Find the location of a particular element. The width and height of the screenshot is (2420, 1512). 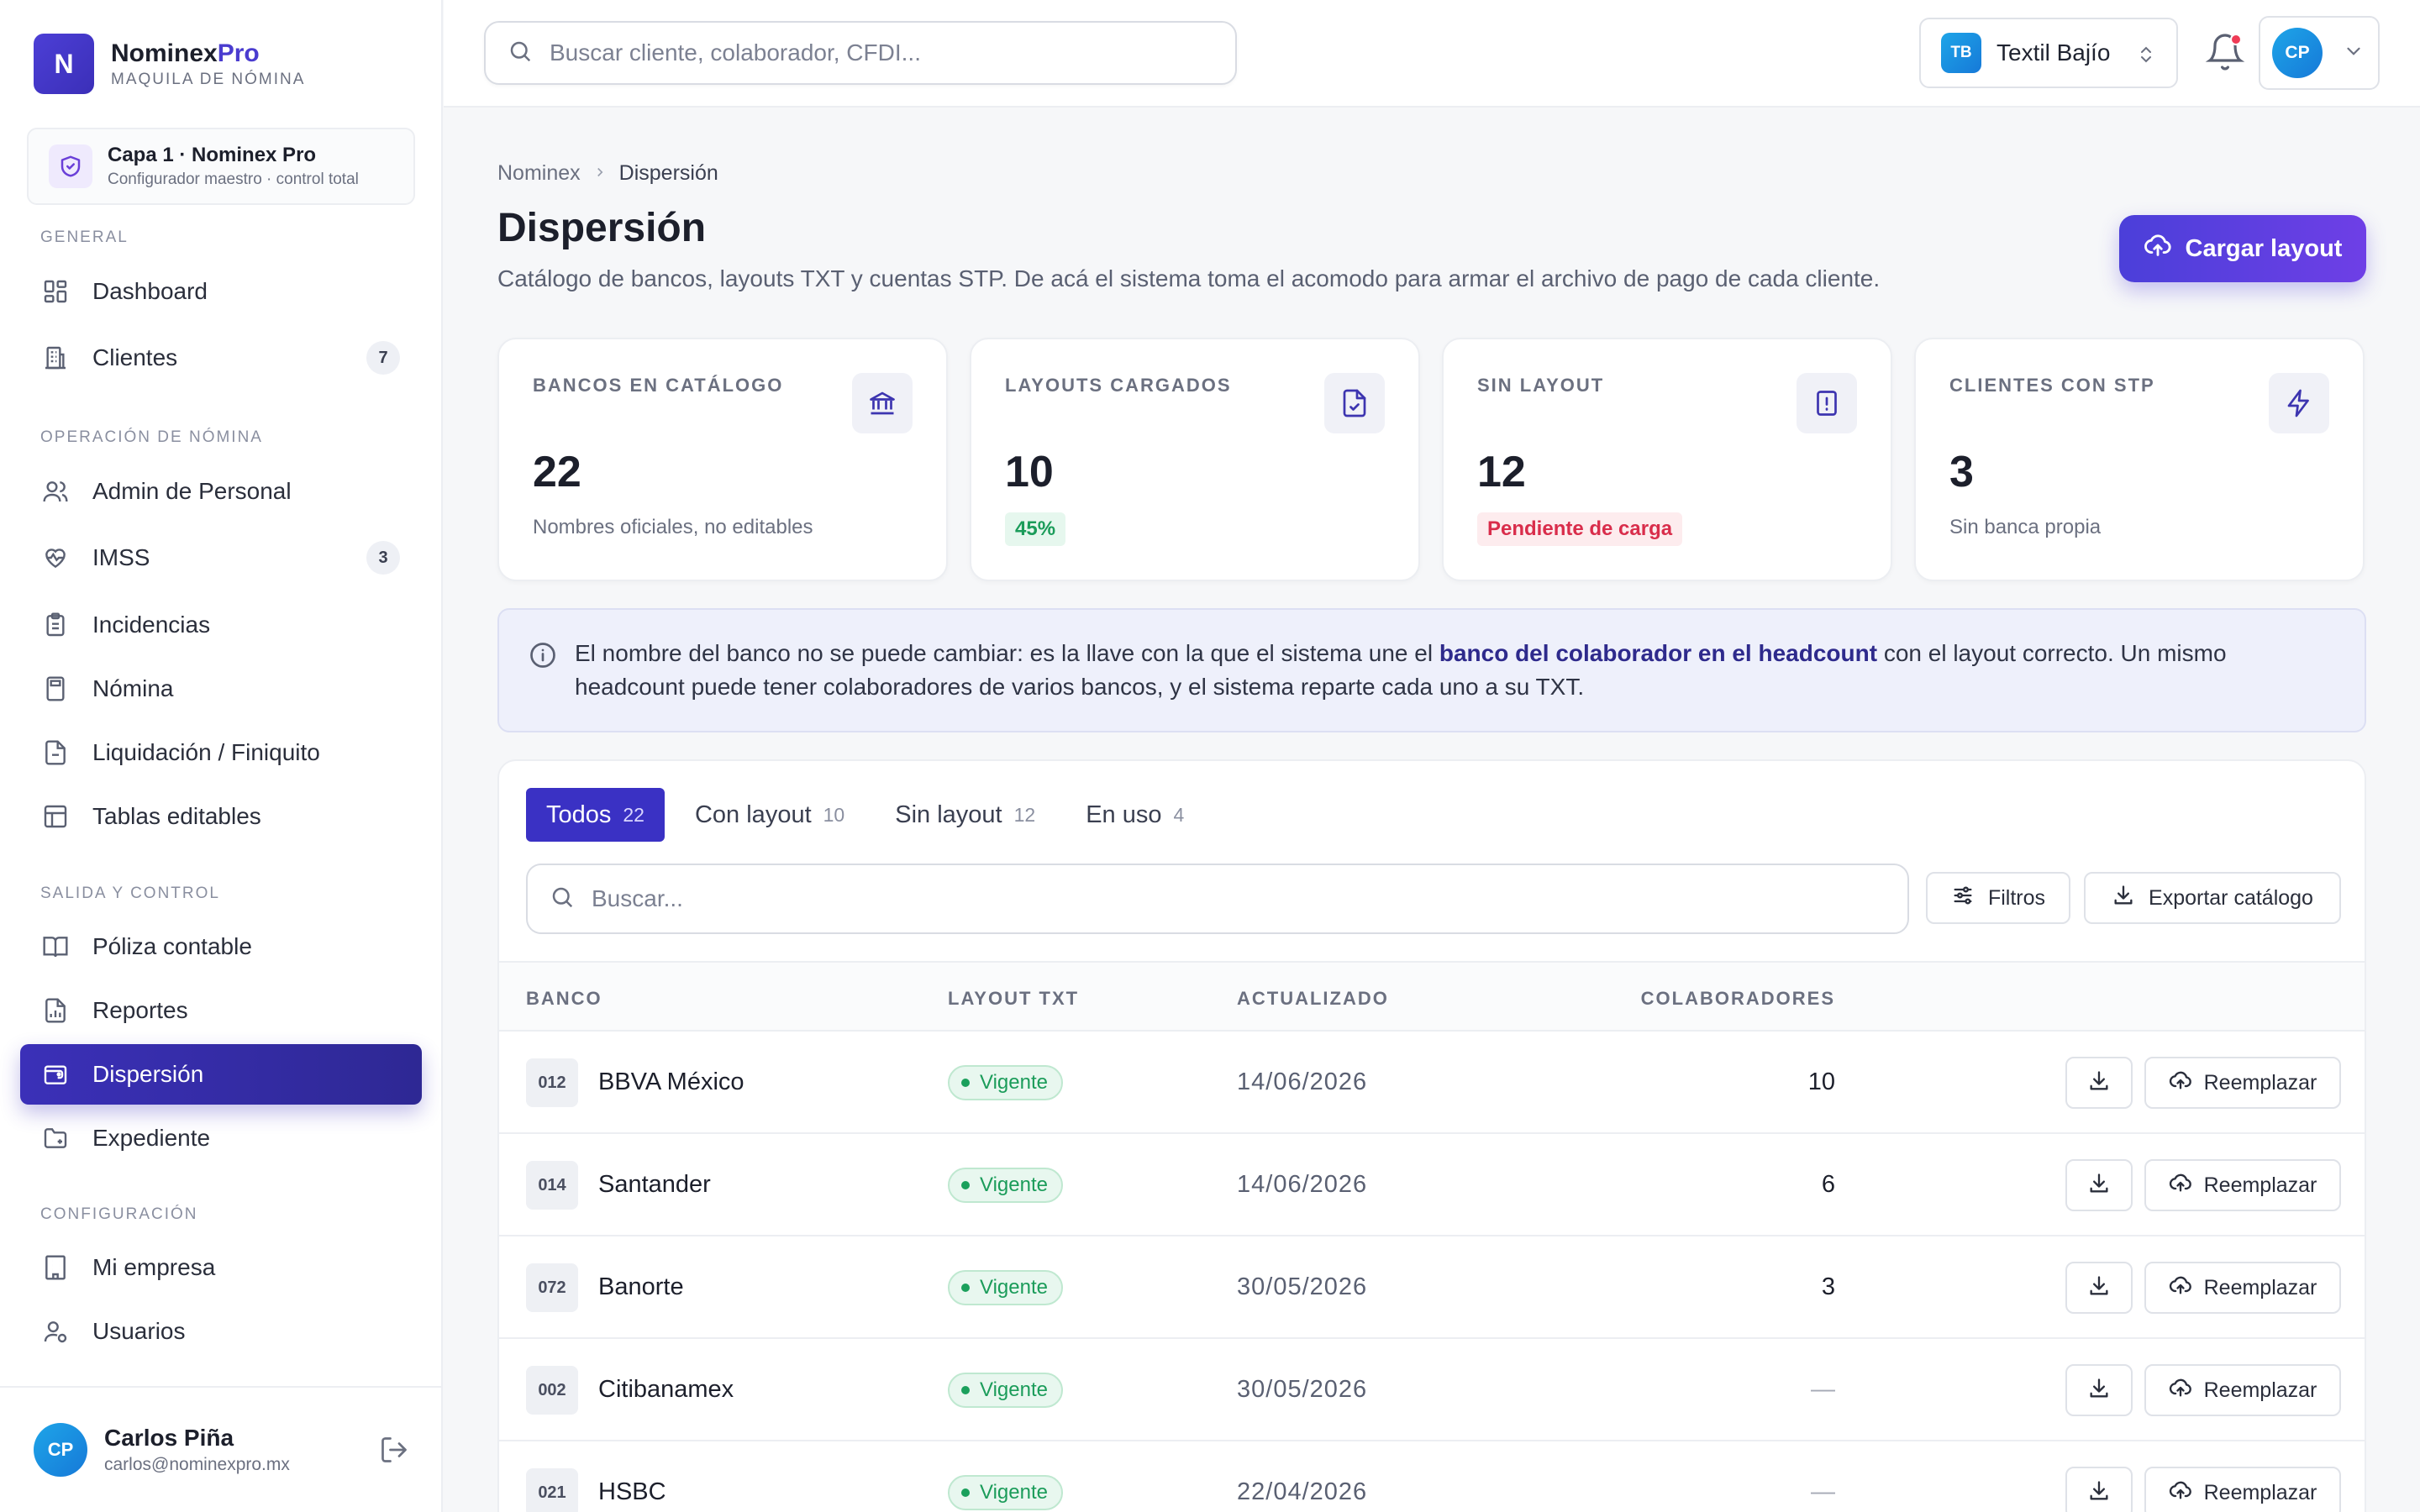

tab-sin-layout: Sin layout 12 is located at coordinates (965, 814).